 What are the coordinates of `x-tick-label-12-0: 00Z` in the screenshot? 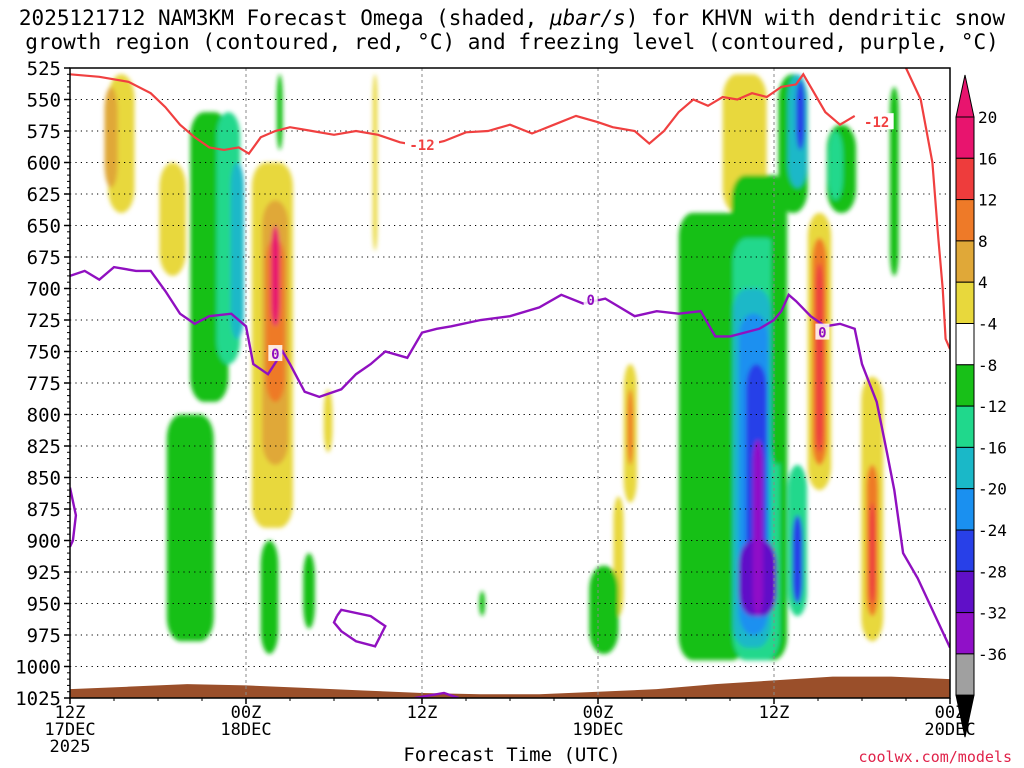 It's located at (246, 713).